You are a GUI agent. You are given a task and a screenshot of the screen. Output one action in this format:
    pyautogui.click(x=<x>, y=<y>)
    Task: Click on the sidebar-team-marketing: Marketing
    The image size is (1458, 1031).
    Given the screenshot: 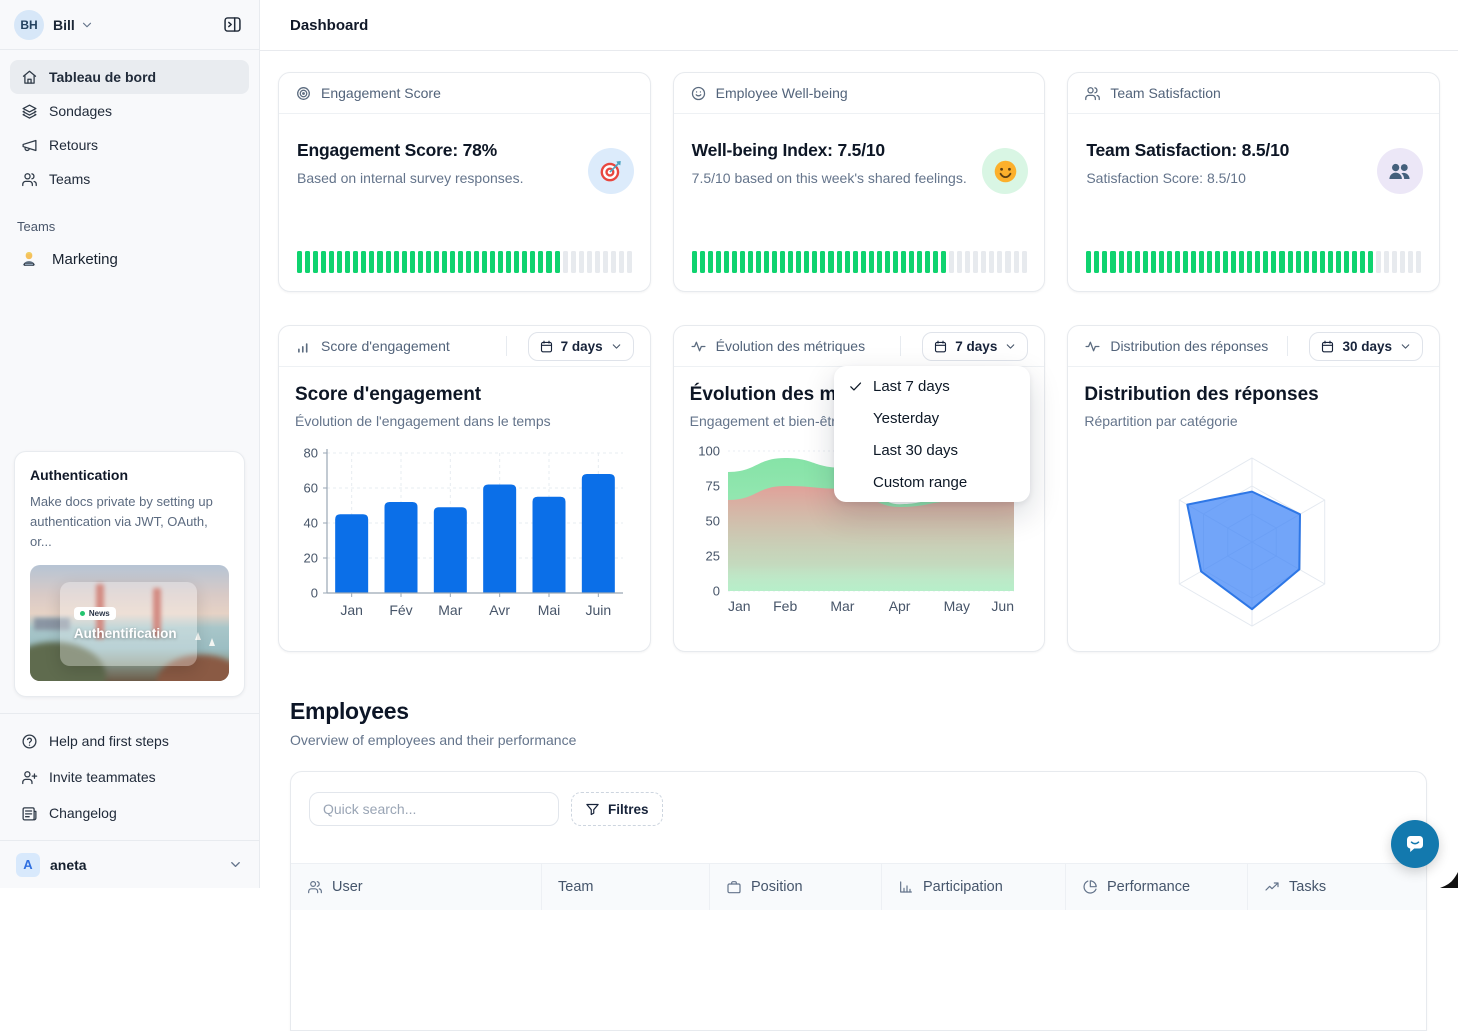 What is the action you would take?
    pyautogui.click(x=129, y=259)
    